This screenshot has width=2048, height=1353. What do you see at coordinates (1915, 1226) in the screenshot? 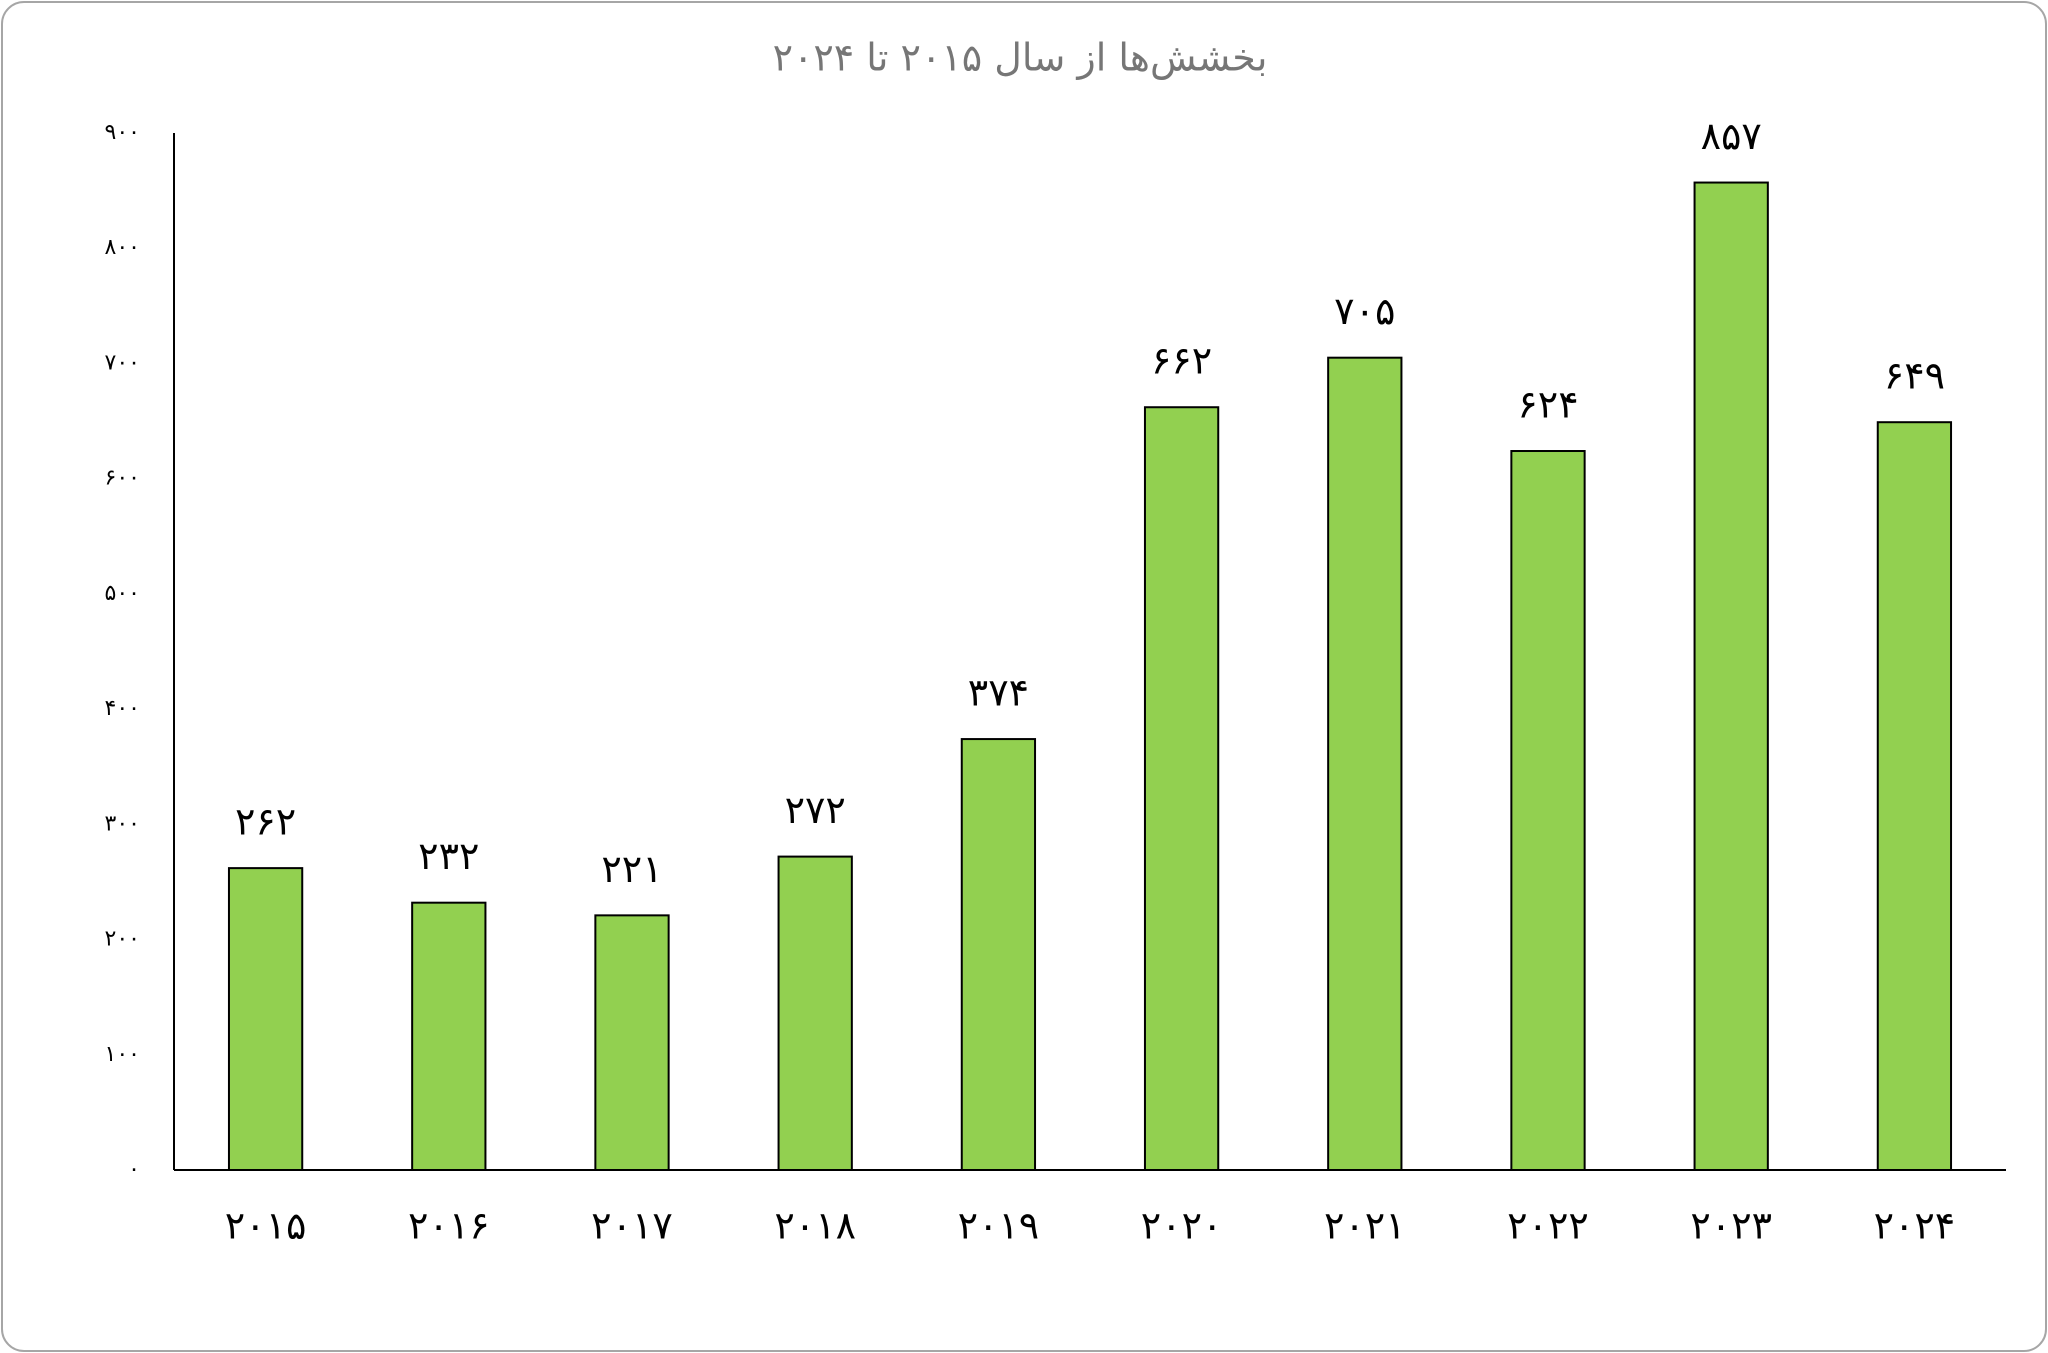
I see `x-tick-label: ۲۰۲۴` at bounding box center [1915, 1226].